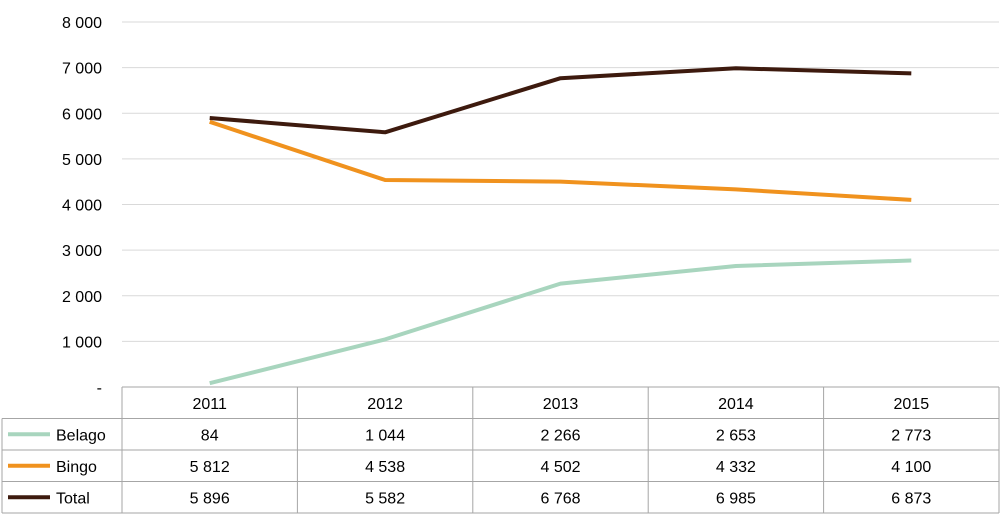  What do you see at coordinates (560, 160) in the screenshot?
I see `series-line-bingo` at bounding box center [560, 160].